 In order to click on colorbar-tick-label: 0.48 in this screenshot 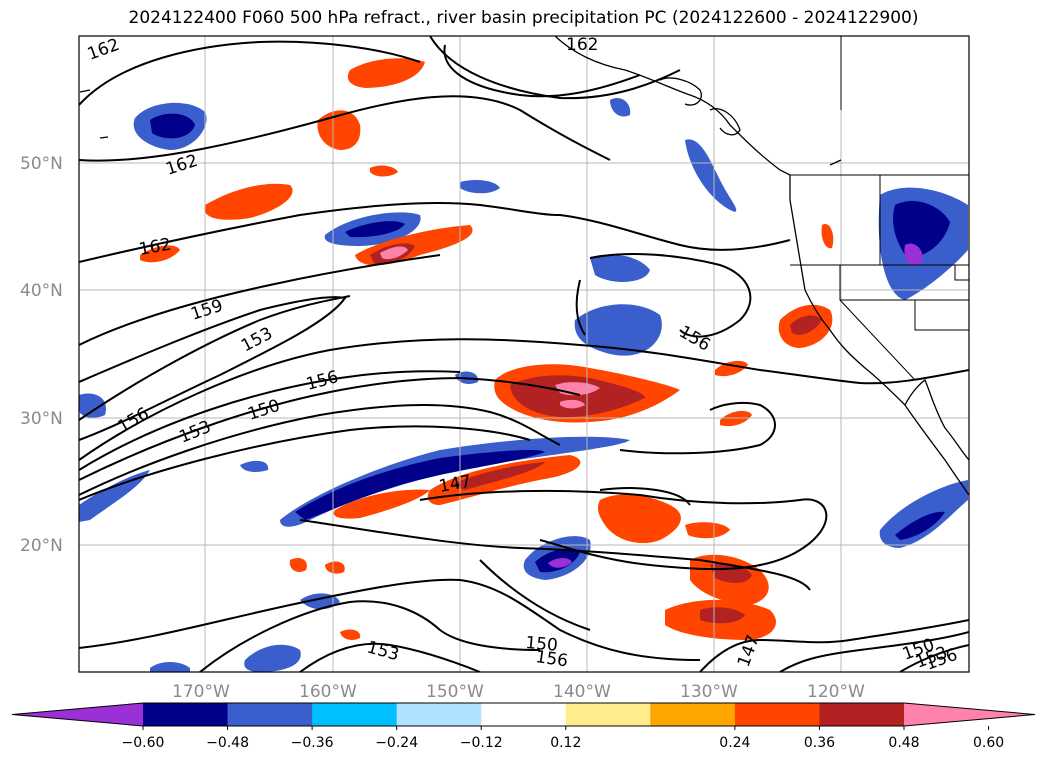, I will do `click(903, 743)`.